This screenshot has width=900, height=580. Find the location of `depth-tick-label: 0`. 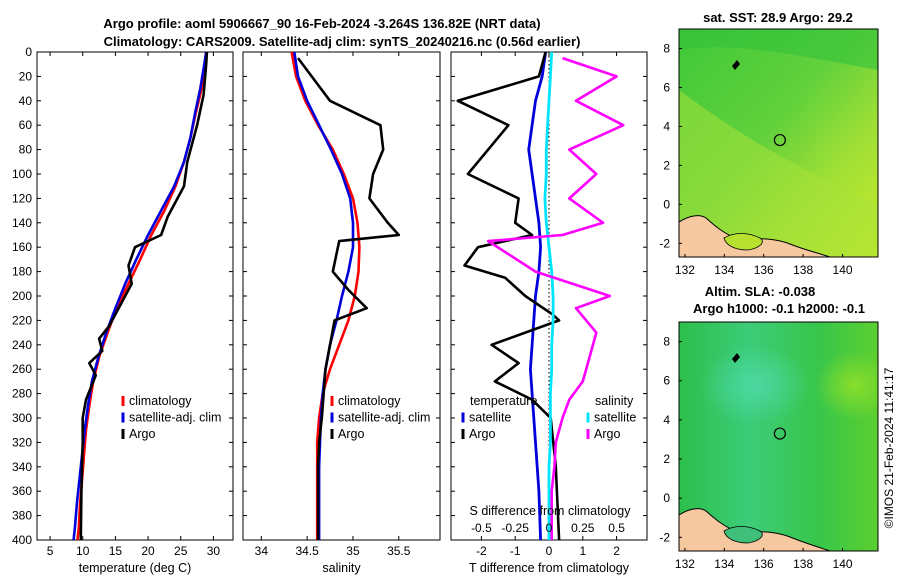

depth-tick-label: 0 is located at coordinates (28, 52).